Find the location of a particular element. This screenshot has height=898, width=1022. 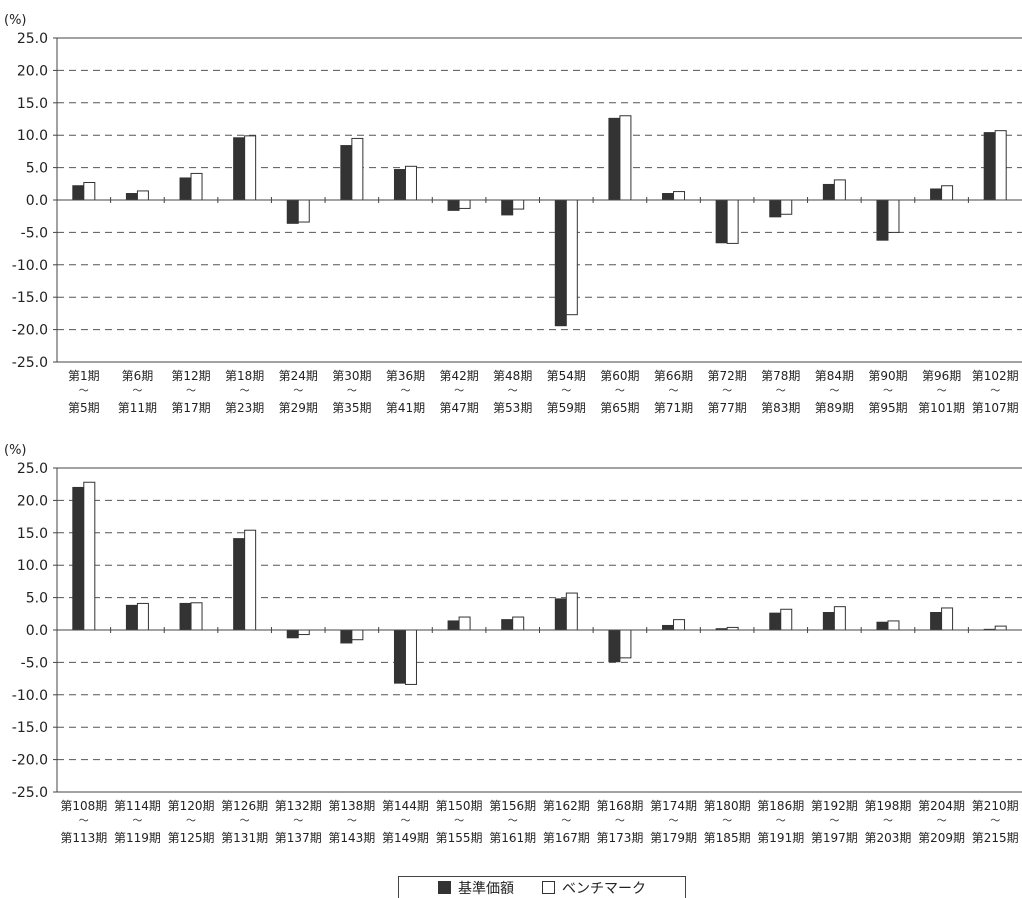

x-tick-label-end: 第161期 is located at coordinates (512, 838).